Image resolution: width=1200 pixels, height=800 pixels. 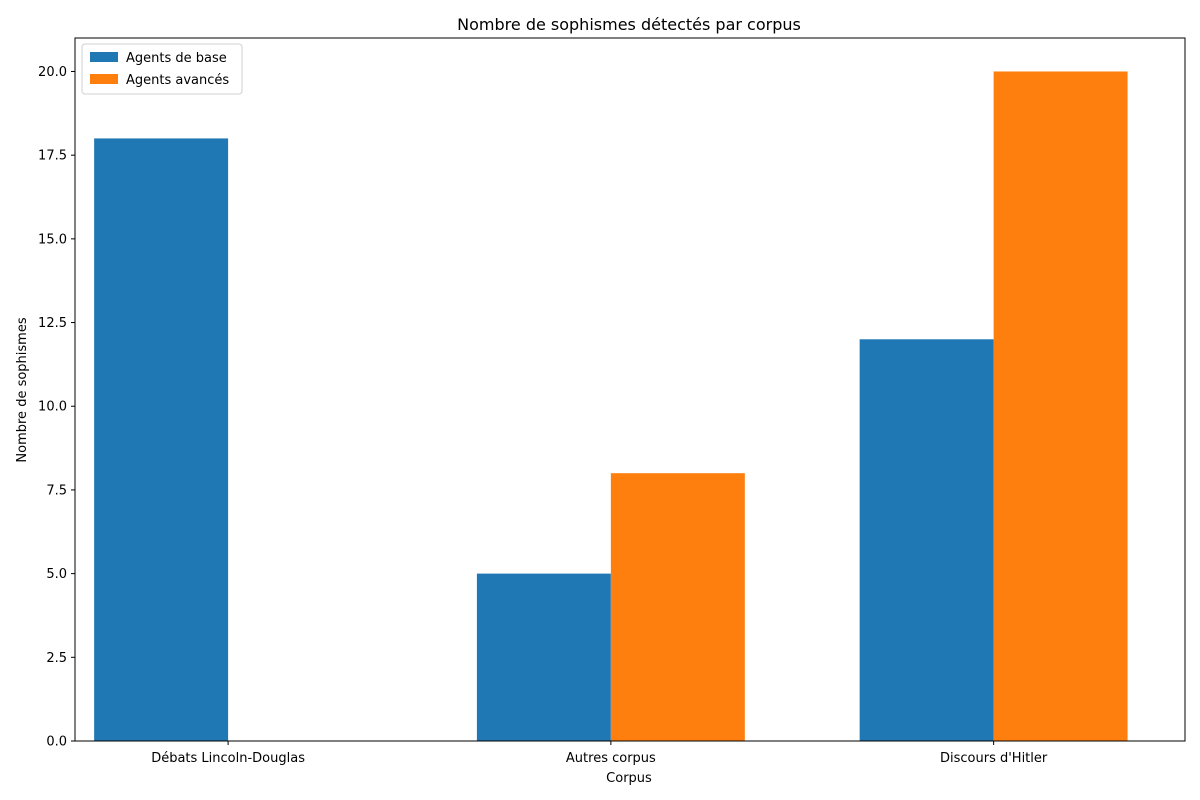 I want to click on legend-label-2: Agents avancés, so click(x=177, y=80).